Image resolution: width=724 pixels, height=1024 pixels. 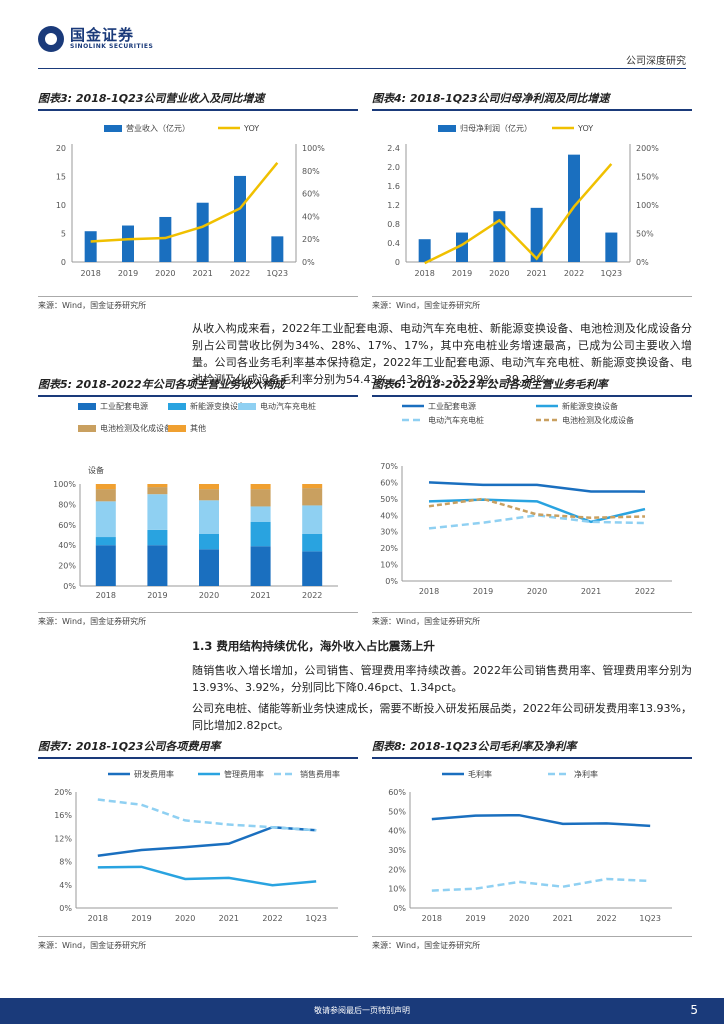 I want to click on fig8-ytick: 60%, so click(x=397, y=792).